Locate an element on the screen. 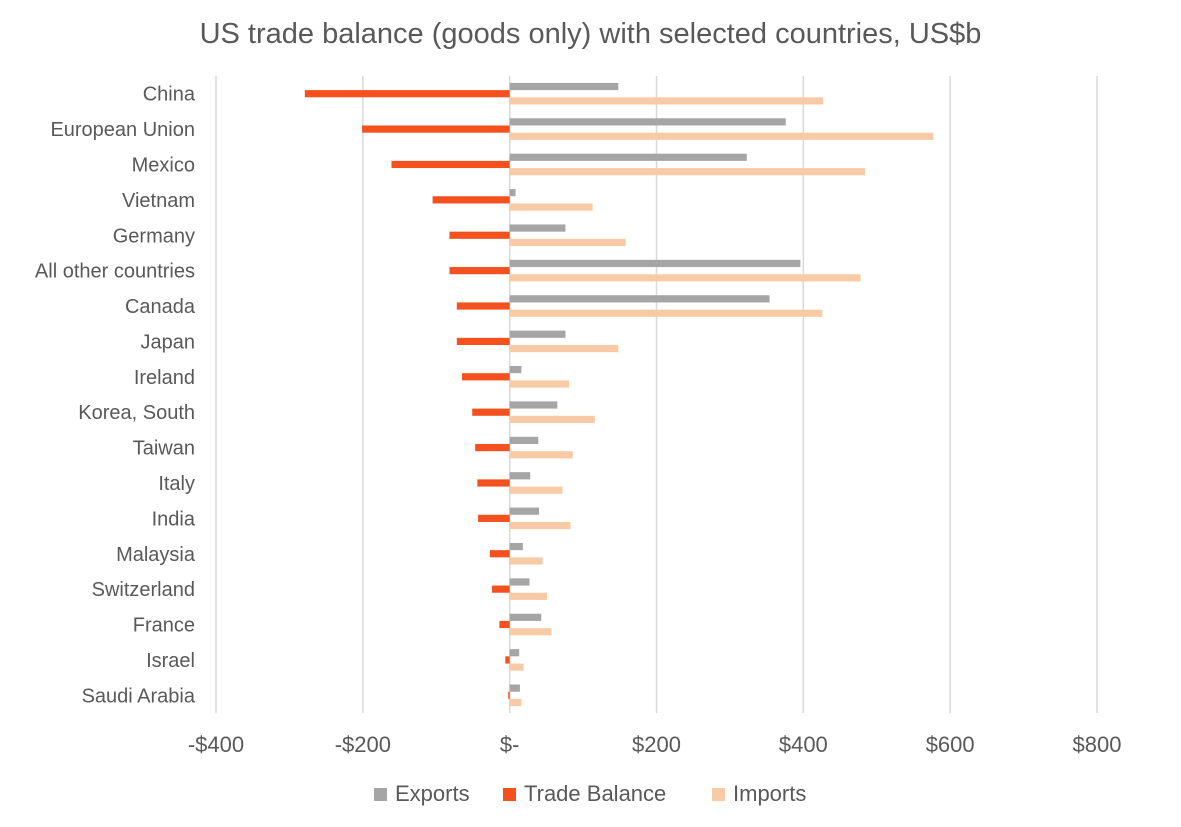 The height and width of the screenshot is (827, 1181). category-label-15: France is located at coordinates (164, 626).